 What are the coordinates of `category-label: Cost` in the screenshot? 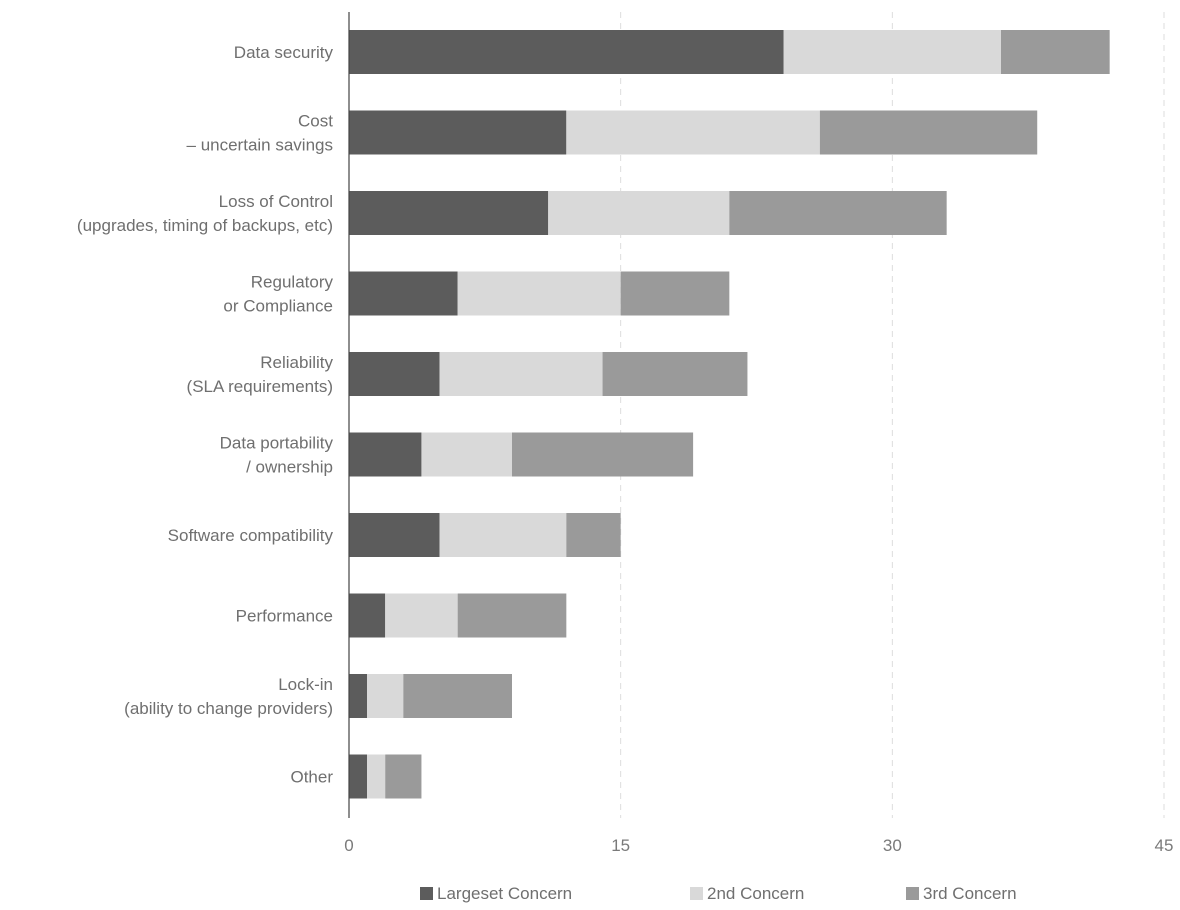 It's located at (315, 121).